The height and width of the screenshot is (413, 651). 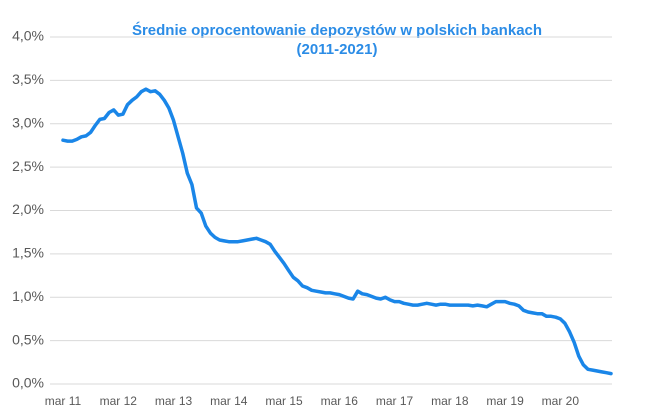 I want to click on x-tick-label: mar 13, so click(x=174, y=401).